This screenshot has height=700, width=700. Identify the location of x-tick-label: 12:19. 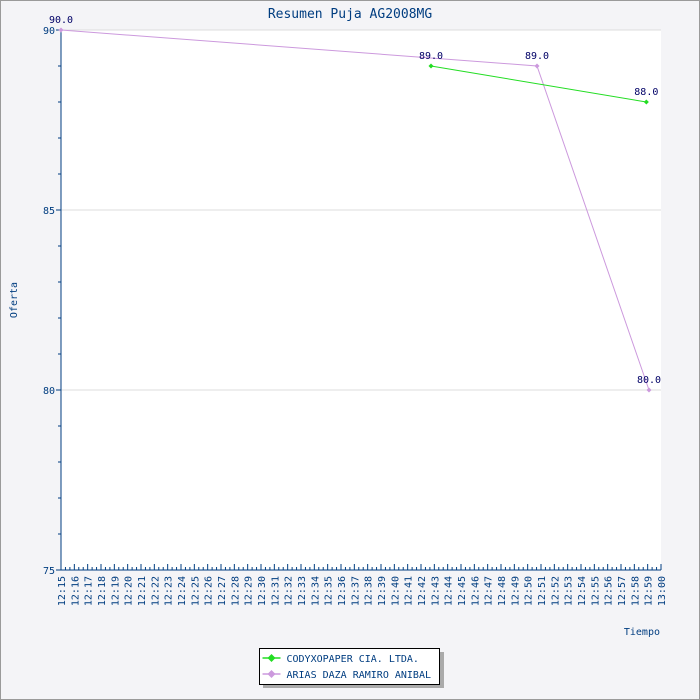
(115, 591).